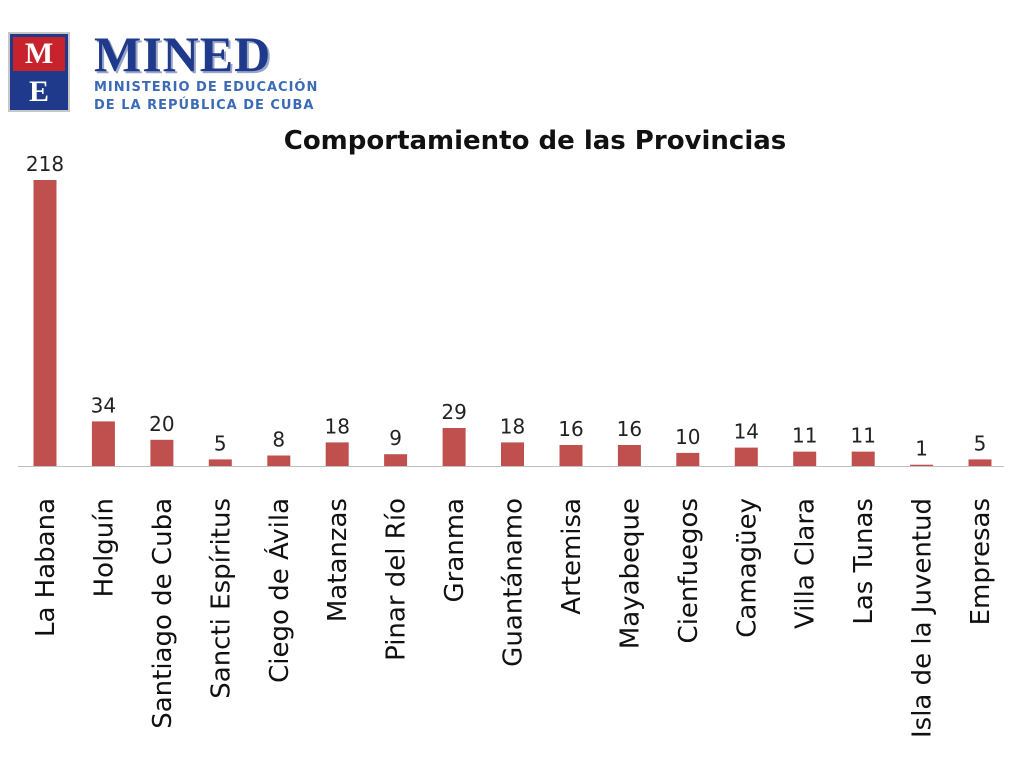 The image size is (1024, 768). What do you see at coordinates (221, 598) in the screenshot?
I see `x-tick-label: Sancti Espíritus` at bounding box center [221, 598].